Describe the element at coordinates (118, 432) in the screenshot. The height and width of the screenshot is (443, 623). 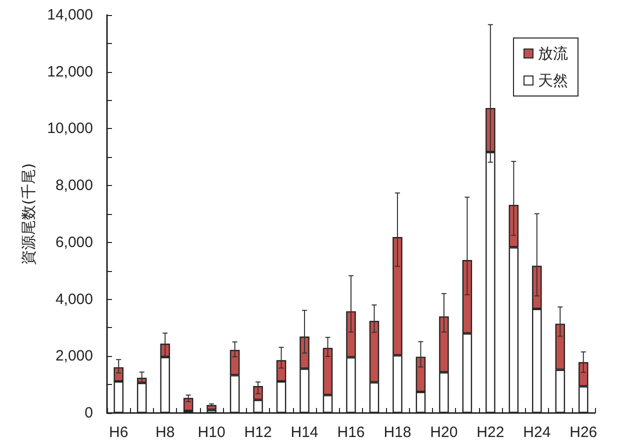
I see `x-tick-label: H6` at that location.